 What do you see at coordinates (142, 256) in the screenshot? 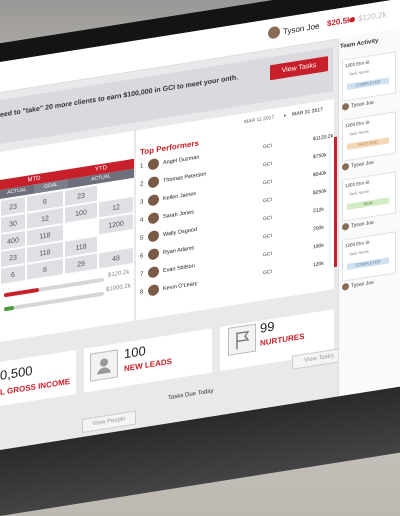
I see `rank: 6` at bounding box center [142, 256].